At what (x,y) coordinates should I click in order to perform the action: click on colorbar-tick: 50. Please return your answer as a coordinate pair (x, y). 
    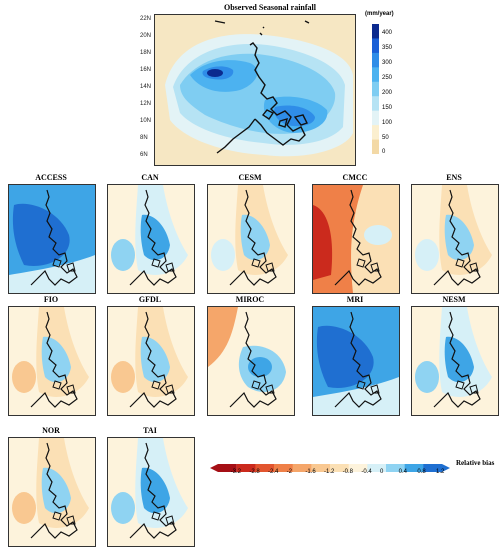
    Looking at the image, I should click on (385, 138).